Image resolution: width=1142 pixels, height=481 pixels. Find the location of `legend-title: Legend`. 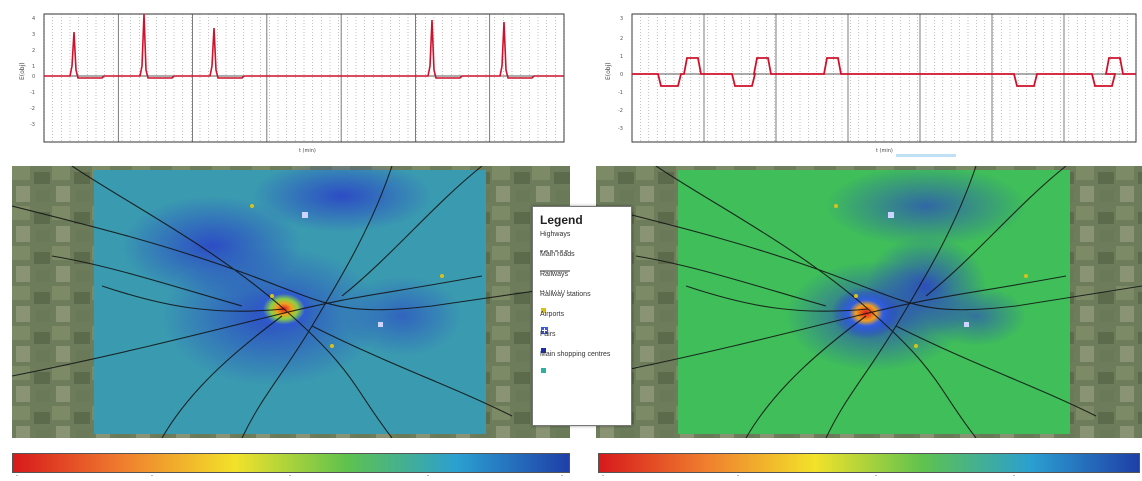

legend-title: Legend is located at coordinates (561, 220).